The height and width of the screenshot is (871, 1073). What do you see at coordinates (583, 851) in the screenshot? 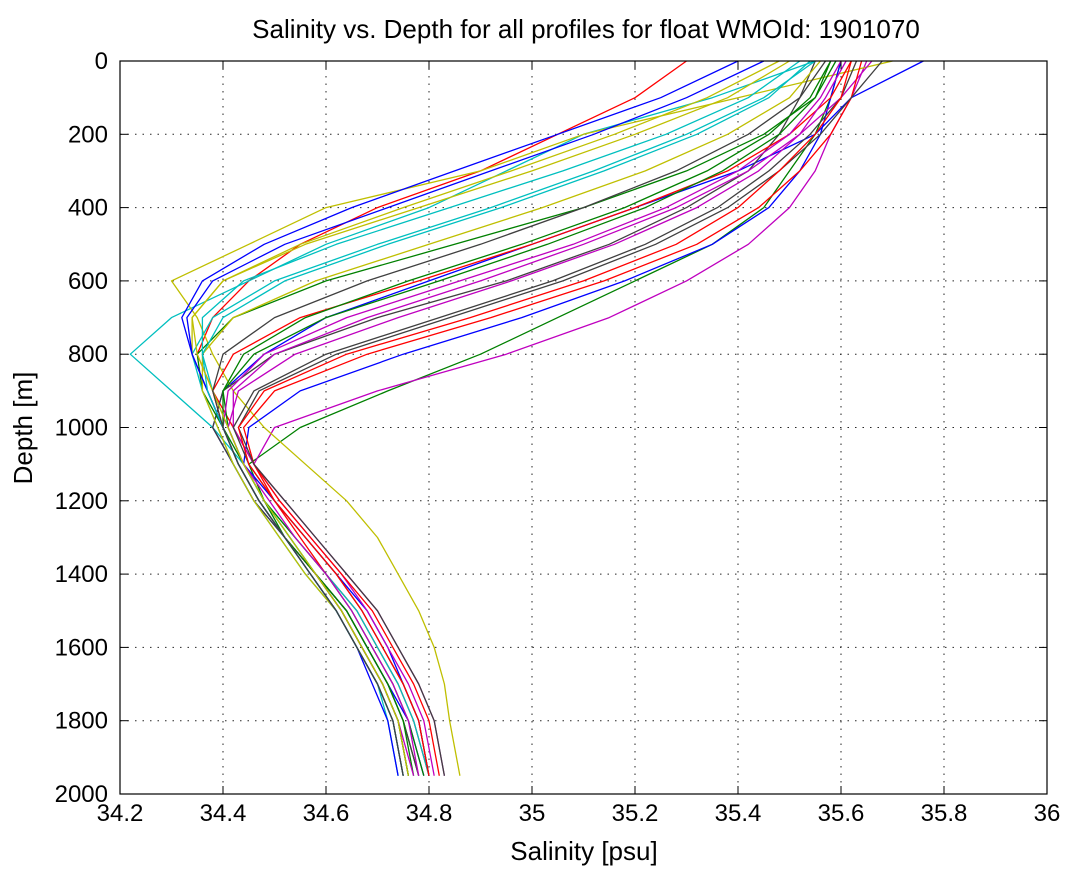
I see `x-axis-label: Salinity [psu]` at bounding box center [583, 851].